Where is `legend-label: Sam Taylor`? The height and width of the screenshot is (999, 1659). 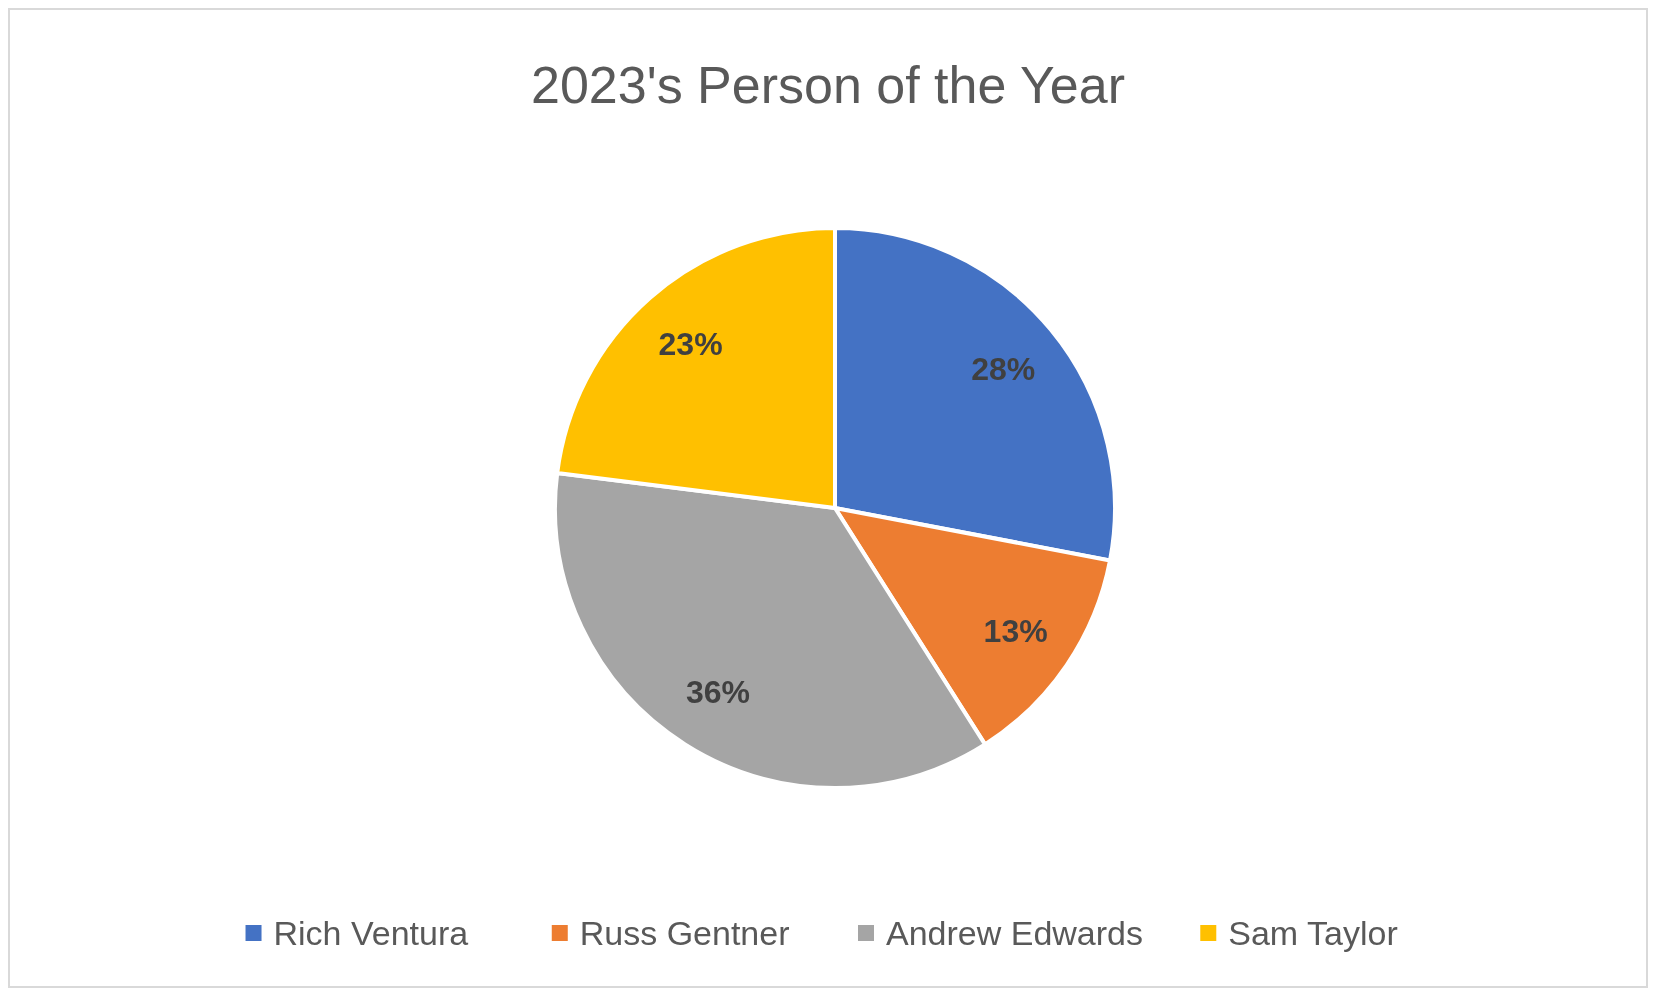
legend-label: Sam Taylor is located at coordinates (1313, 933).